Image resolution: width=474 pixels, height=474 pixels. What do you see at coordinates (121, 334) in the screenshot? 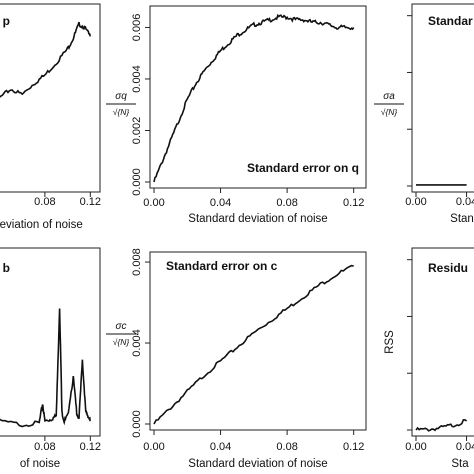
I see `y-axis-label-c: σc √{N}` at bounding box center [121, 334].